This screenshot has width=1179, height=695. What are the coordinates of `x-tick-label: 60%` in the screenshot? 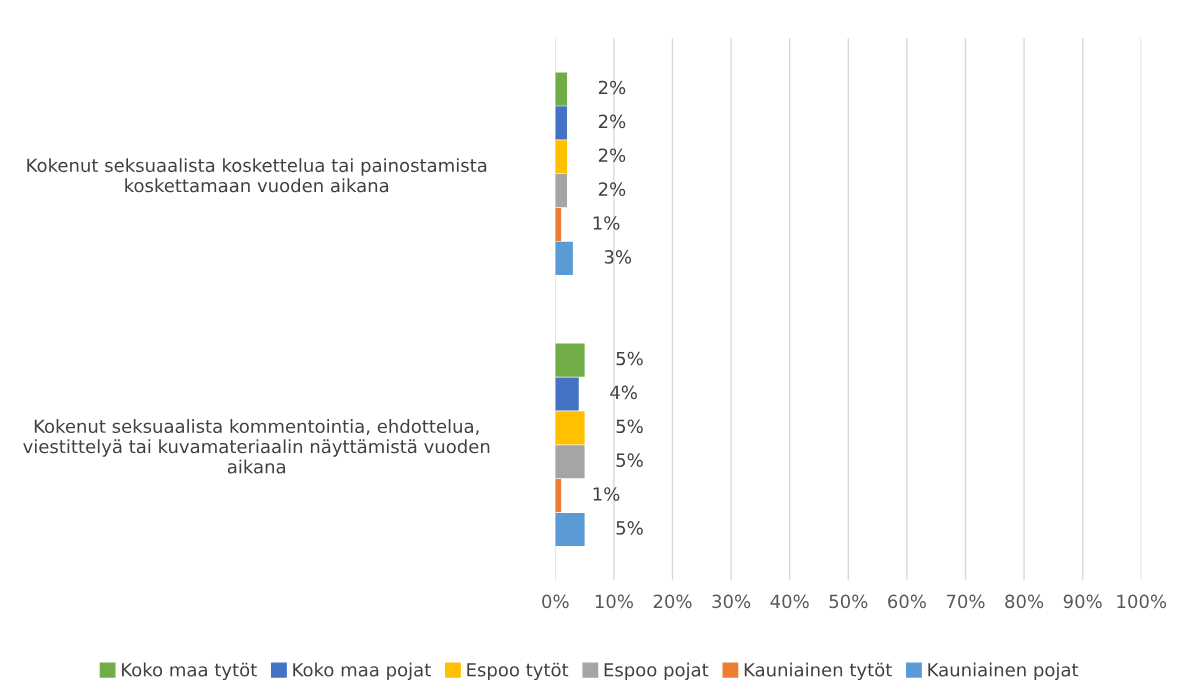 It's located at (907, 601).